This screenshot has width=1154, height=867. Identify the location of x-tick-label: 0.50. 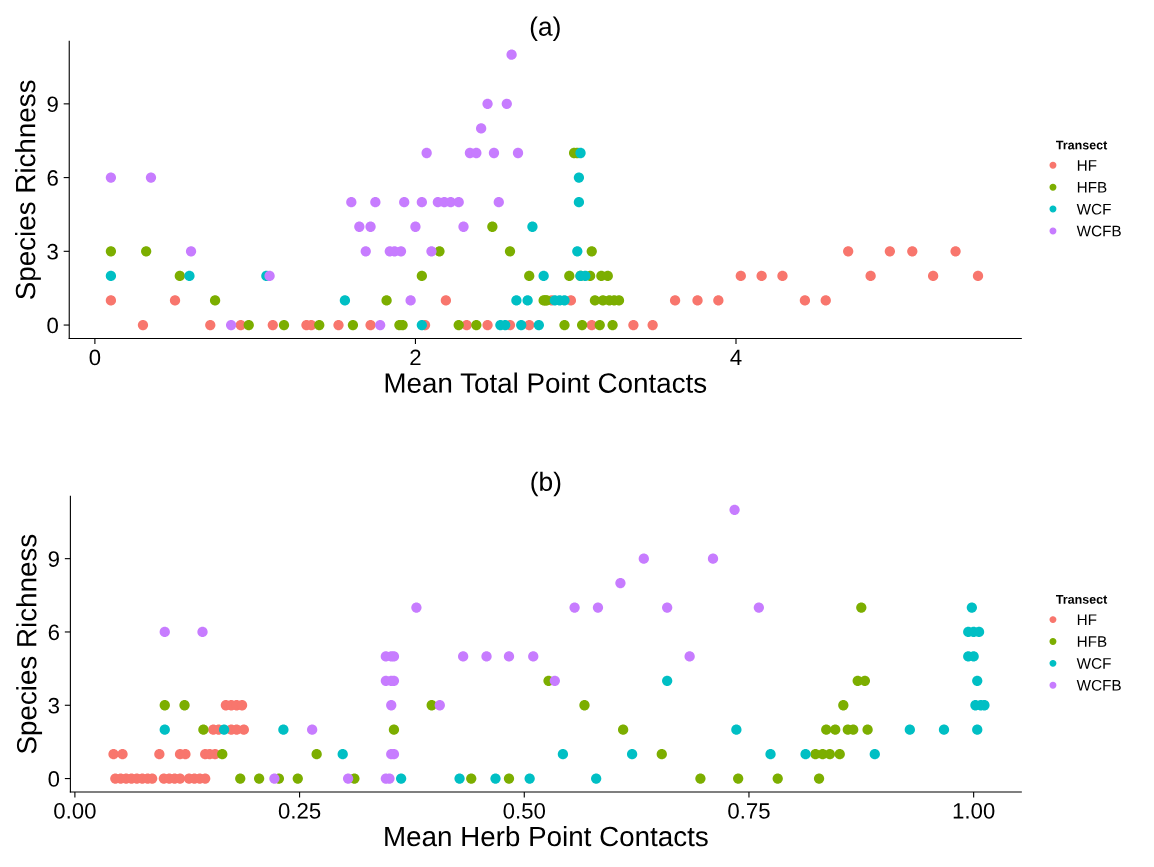
(524, 811).